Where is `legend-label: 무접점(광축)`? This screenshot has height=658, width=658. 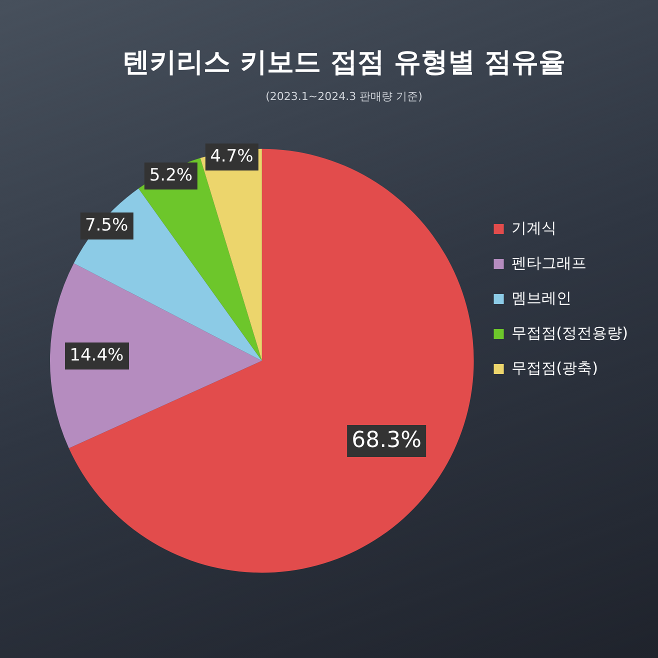
legend-label: 무접점(광축) is located at coordinates (554, 367).